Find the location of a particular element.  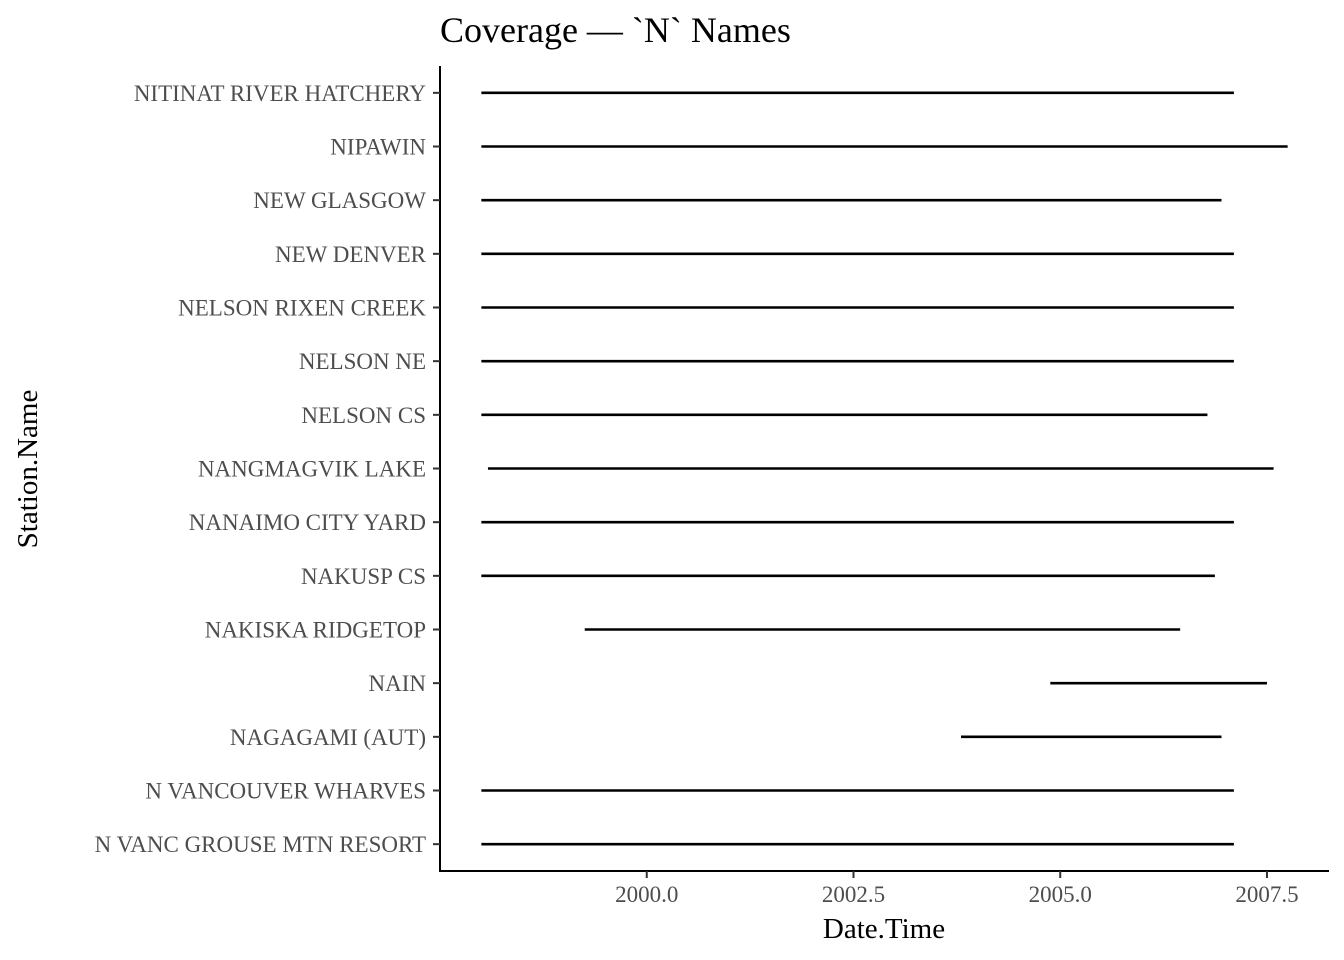

x-tick-label: 2000.0 is located at coordinates (646, 894).